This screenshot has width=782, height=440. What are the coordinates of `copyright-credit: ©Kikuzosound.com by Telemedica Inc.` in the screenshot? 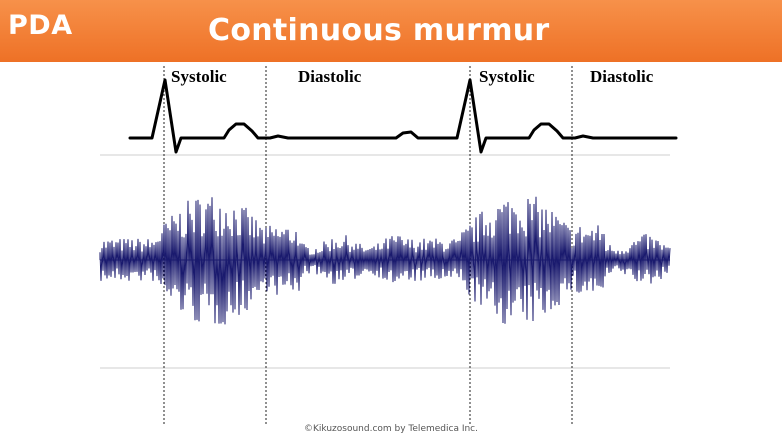 It's located at (391, 429).